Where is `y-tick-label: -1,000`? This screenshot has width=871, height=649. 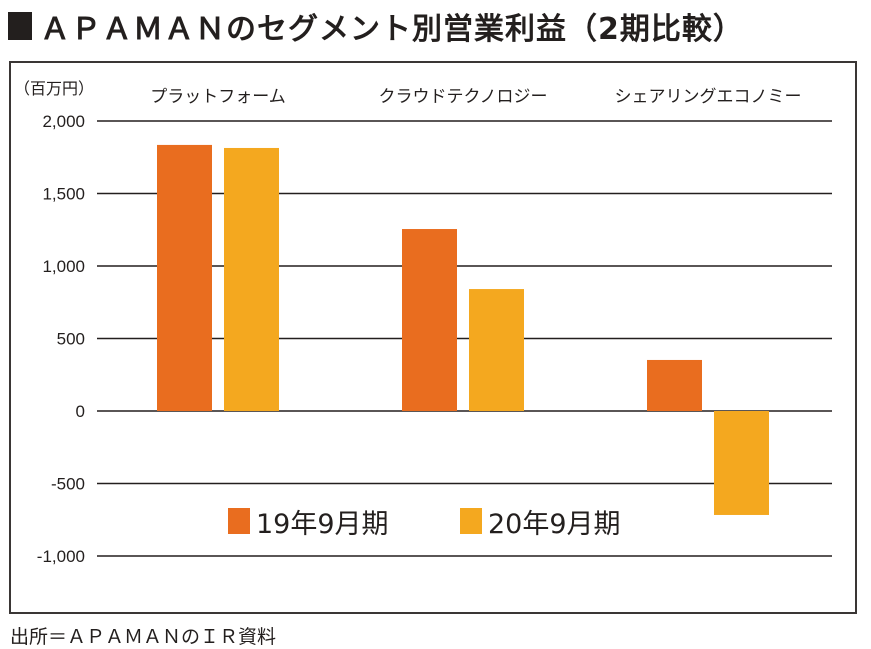 y-tick-label: -1,000 is located at coordinates (61, 556).